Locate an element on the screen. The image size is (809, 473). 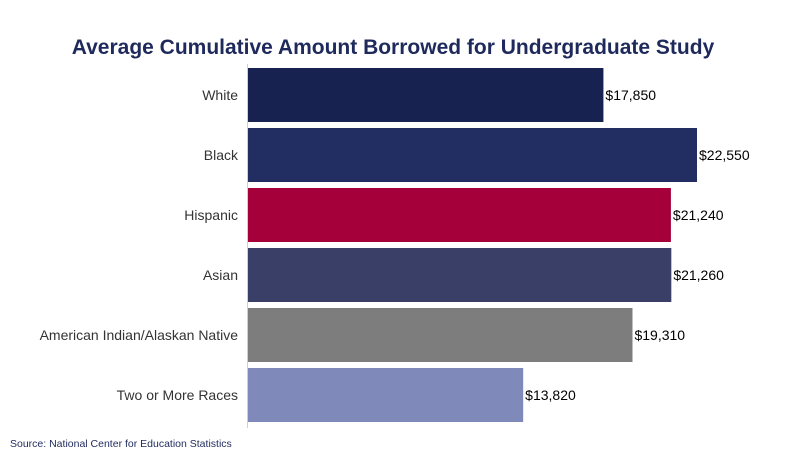
value-label-1: $22,550 is located at coordinates (724, 155).